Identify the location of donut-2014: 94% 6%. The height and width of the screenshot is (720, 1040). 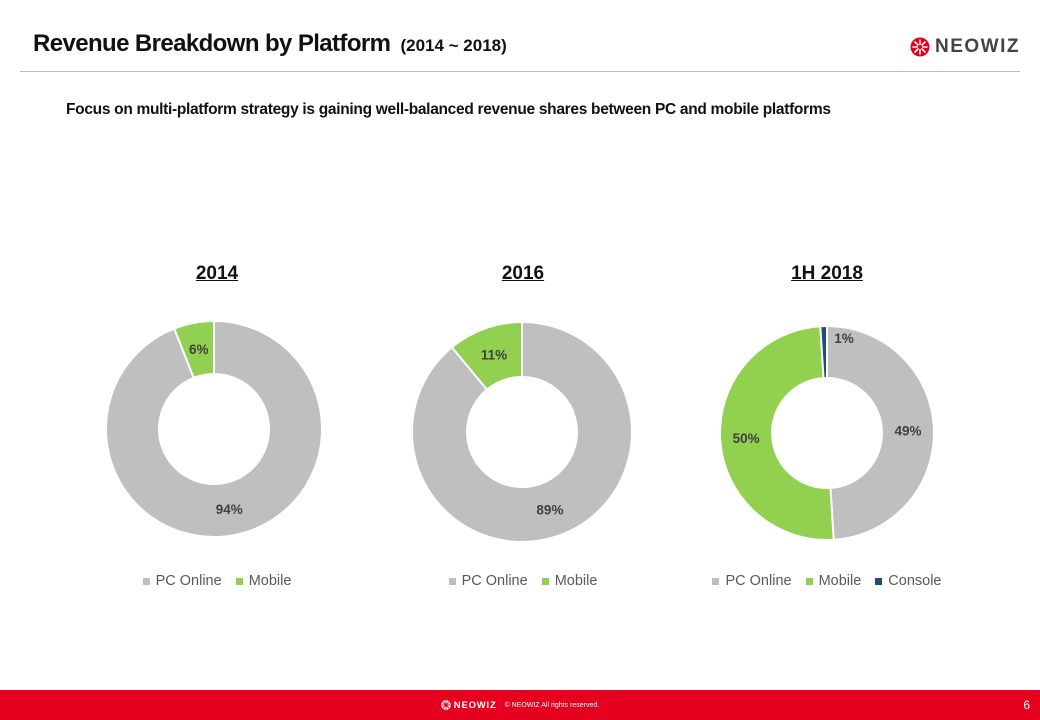
(214, 428).